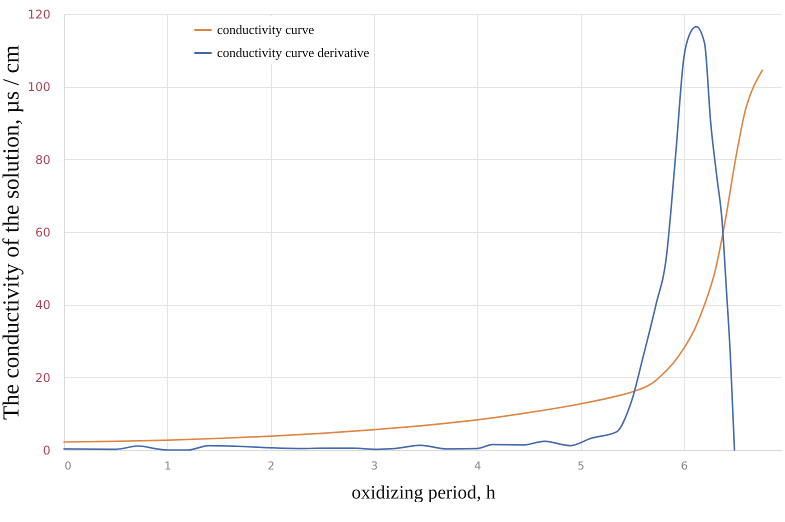 Image resolution: width=785 pixels, height=522 pixels. Describe the element at coordinates (42, 305) in the screenshot. I see `y-tick-label: 40` at that location.